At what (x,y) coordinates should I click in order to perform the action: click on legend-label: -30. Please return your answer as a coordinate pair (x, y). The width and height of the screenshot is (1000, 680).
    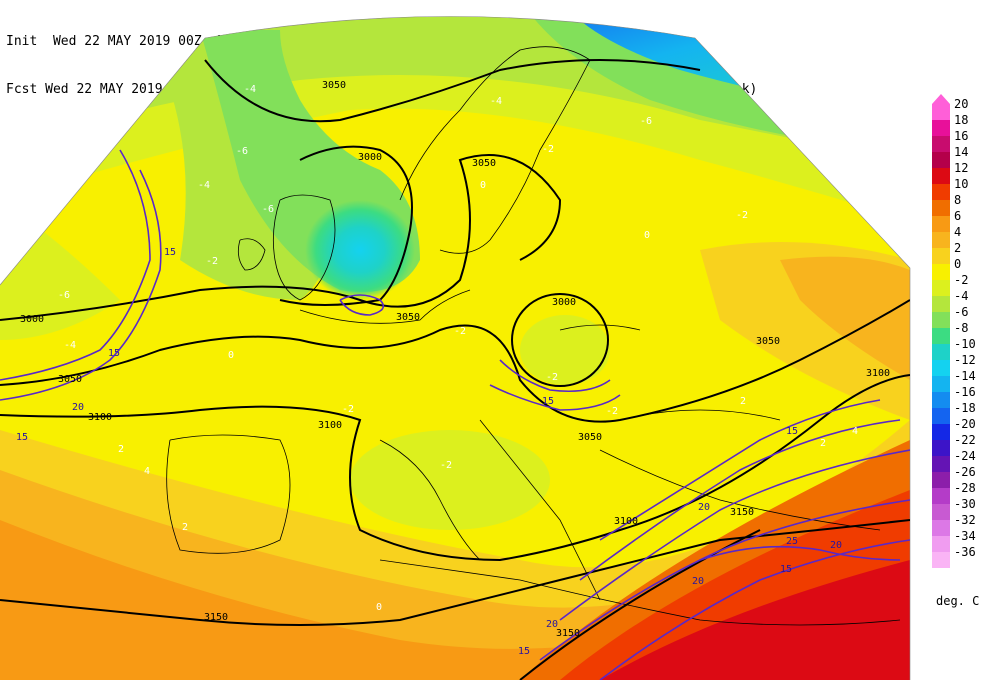
    Looking at the image, I should click on (965, 504).